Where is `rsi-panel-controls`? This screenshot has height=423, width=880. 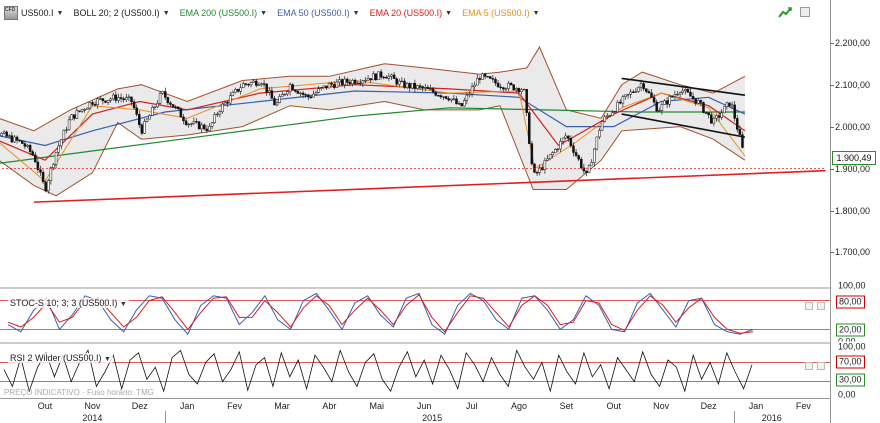
rsi-panel-controls is located at coordinates (815, 366).